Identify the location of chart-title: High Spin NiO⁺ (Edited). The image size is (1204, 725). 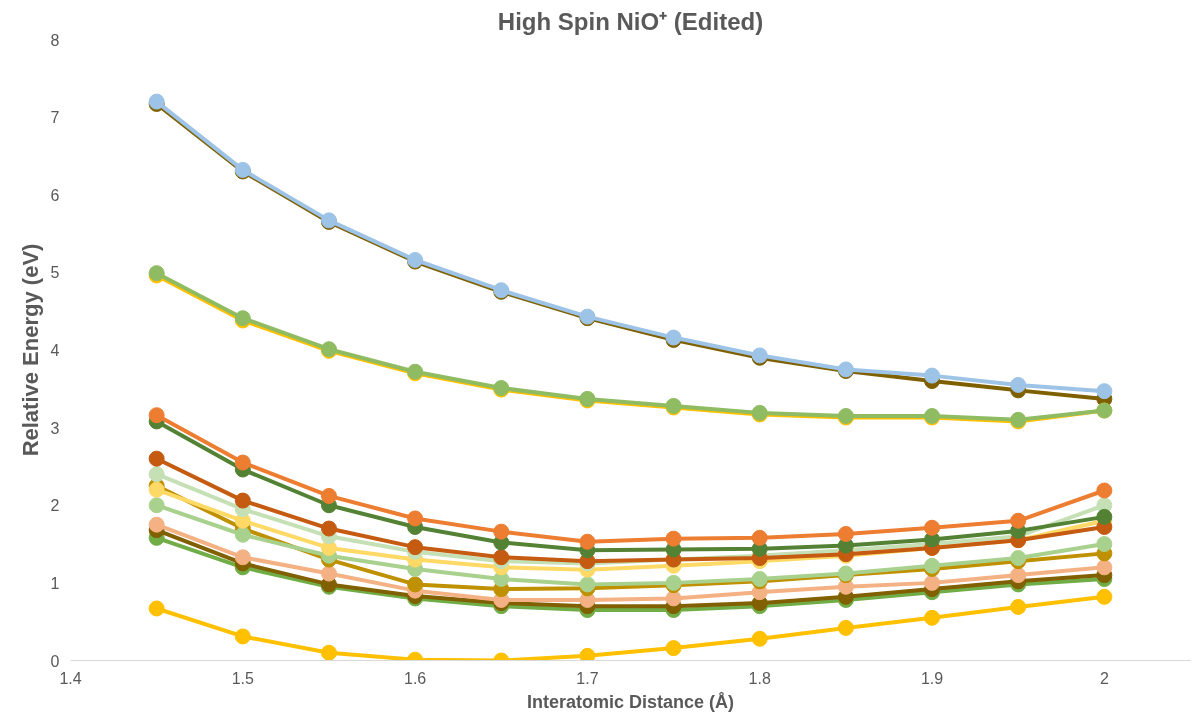
(630, 21).